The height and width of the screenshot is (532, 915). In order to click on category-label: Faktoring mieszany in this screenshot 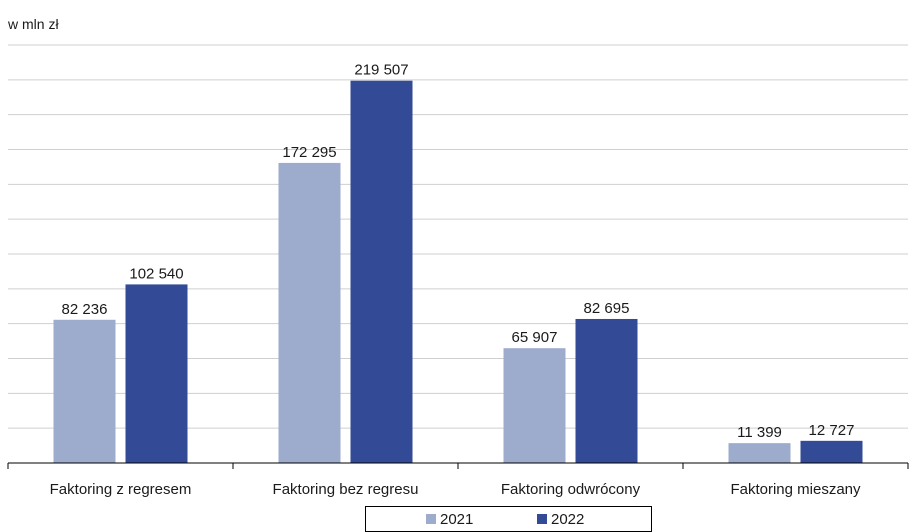, I will do `click(795, 489)`.